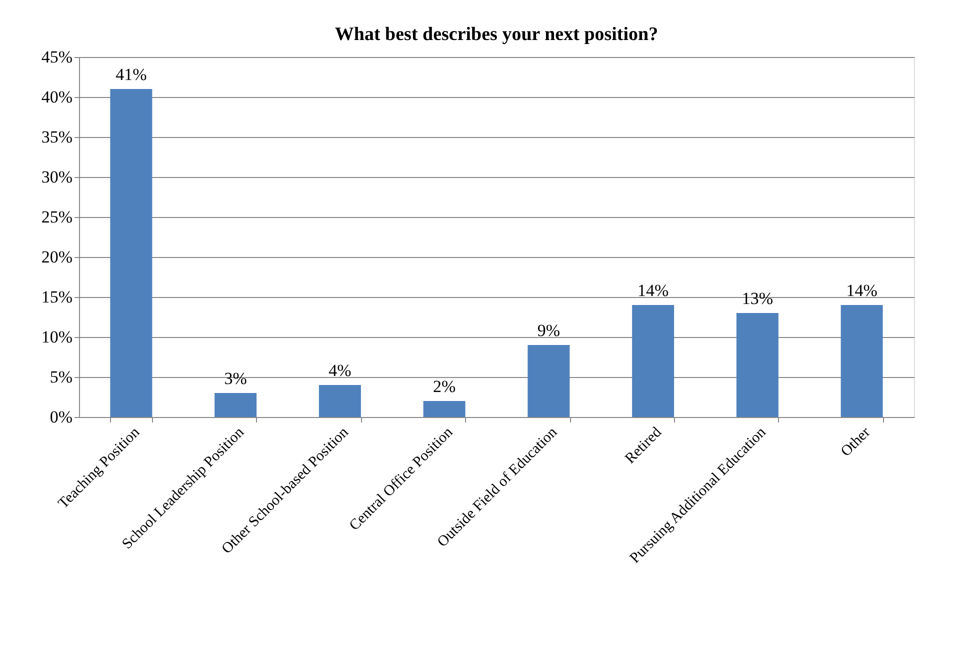 Image resolution: width=965 pixels, height=658 pixels. What do you see at coordinates (56, 97) in the screenshot?
I see `y-tick-label: 40%` at bounding box center [56, 97].